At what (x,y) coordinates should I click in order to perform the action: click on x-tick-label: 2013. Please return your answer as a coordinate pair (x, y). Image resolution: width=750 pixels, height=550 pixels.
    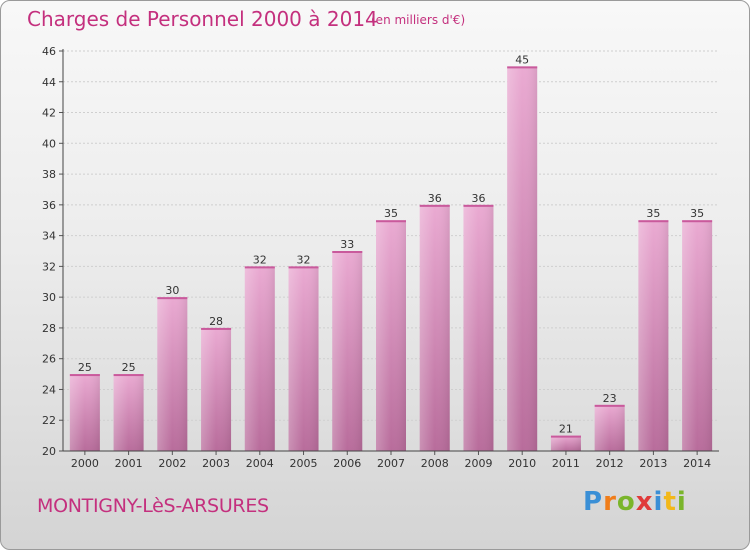
    Looking at the image, I should click on (653, 463).